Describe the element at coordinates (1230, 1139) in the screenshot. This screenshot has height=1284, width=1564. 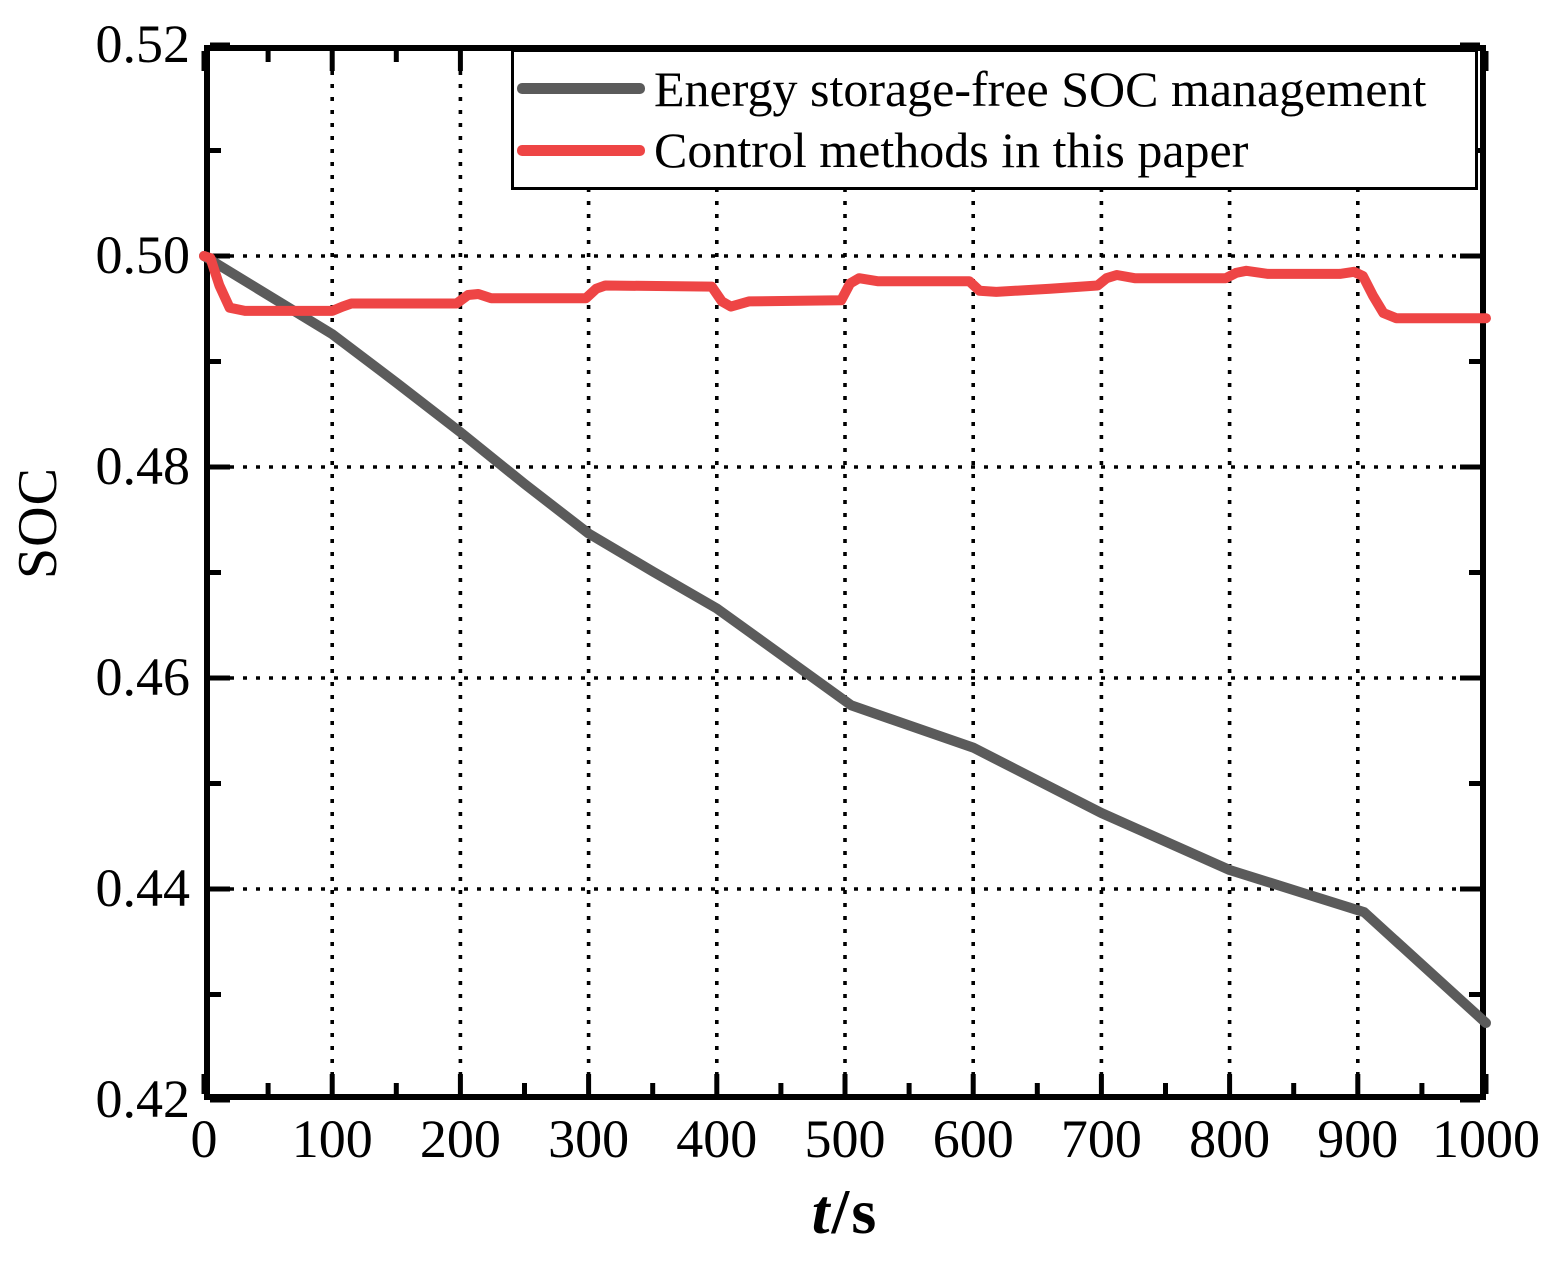
I see `x-tick-label: 800` at that location.